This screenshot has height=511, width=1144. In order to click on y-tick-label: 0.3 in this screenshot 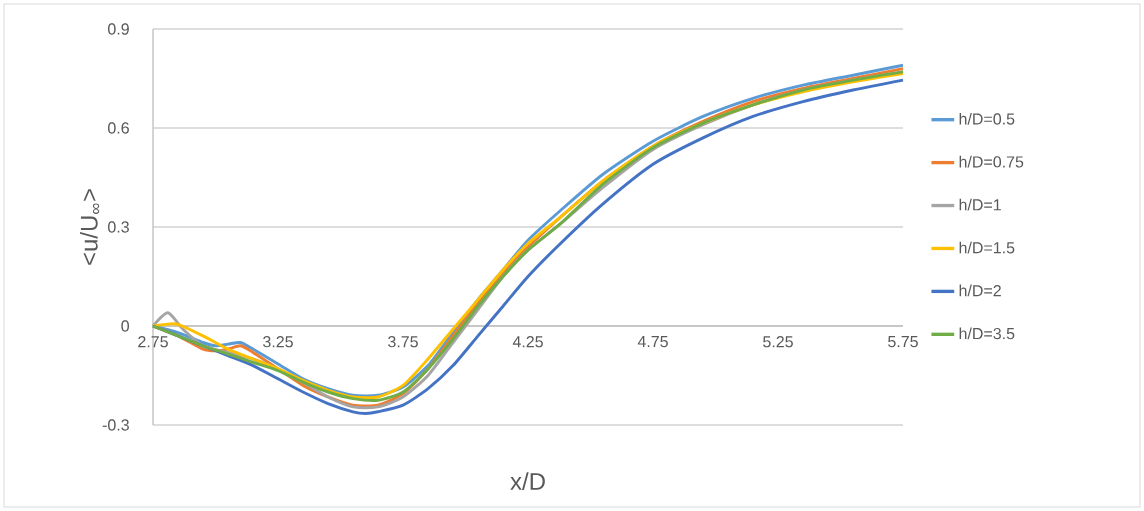, I will do `click(118, 227)`.